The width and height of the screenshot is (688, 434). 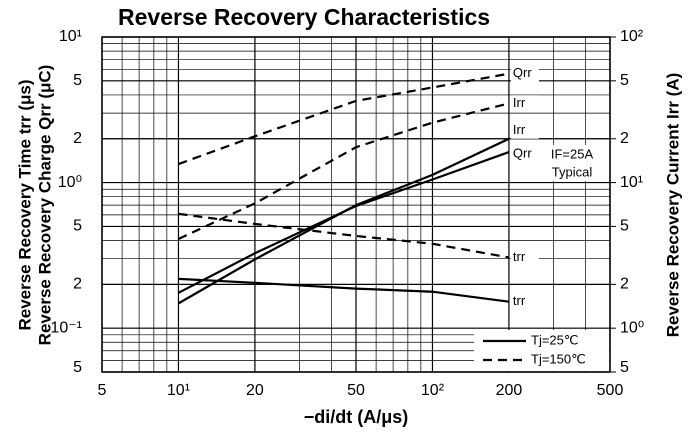 I want to click on chart-title: Reverse Recovery Characteristics, so click(x=304, y=17).